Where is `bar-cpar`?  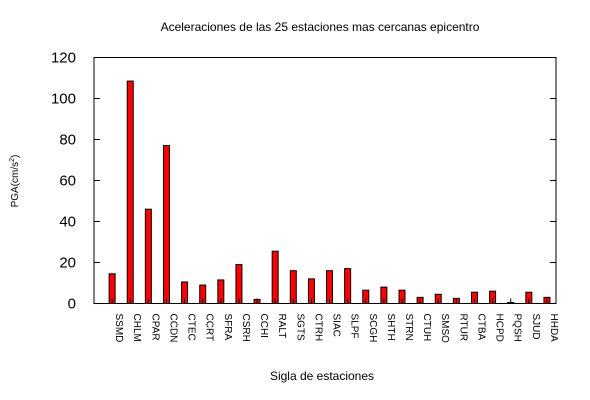
bar-cpar is located at coordinates (148, 256).